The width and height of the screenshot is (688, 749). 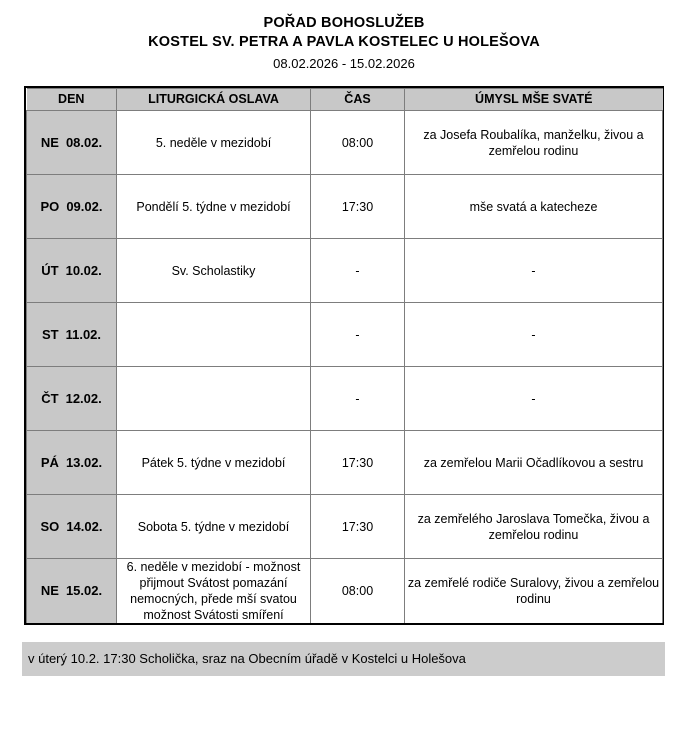 I want to click on cell-day: PO 09.02., so click(x=71, y=206).